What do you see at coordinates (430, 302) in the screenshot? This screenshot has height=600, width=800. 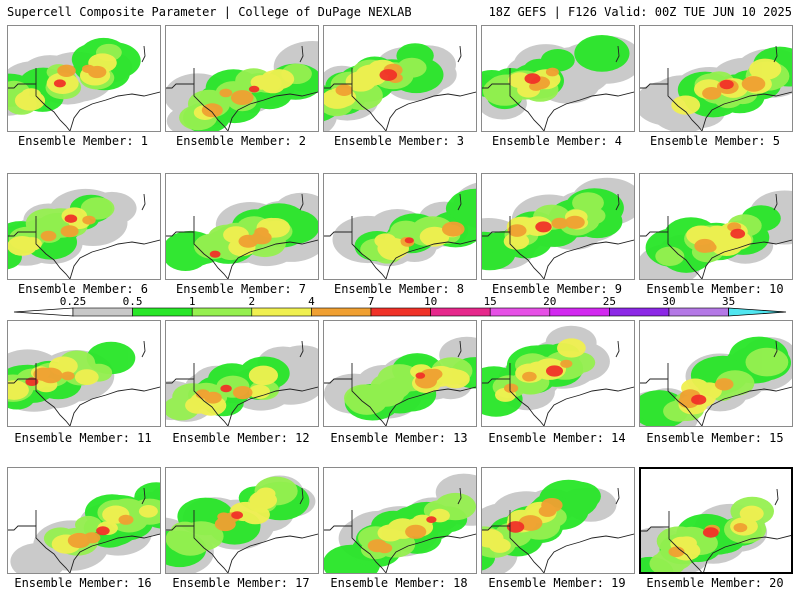 I see `colorbar-tick-label: 10` at bounding box center [430, 302].